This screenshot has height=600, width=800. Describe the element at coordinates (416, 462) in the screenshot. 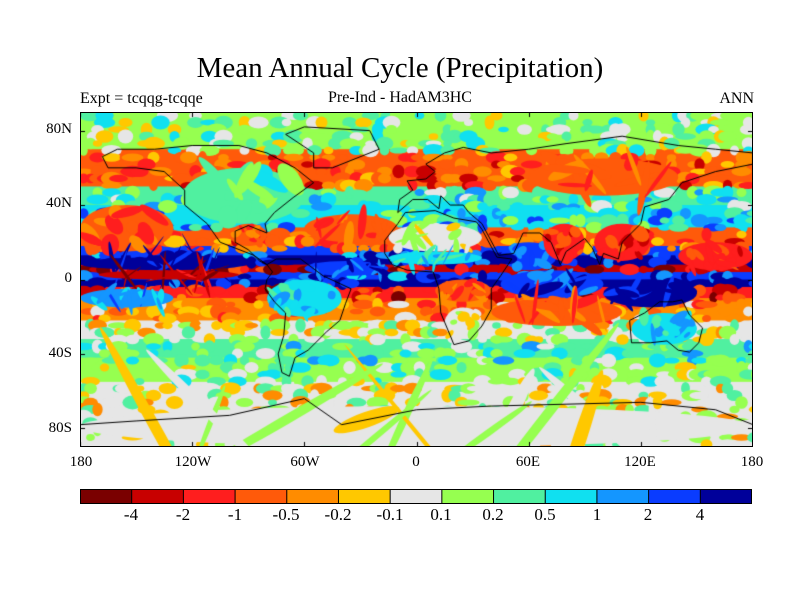

I see `lon-label-0: 0` at that location.